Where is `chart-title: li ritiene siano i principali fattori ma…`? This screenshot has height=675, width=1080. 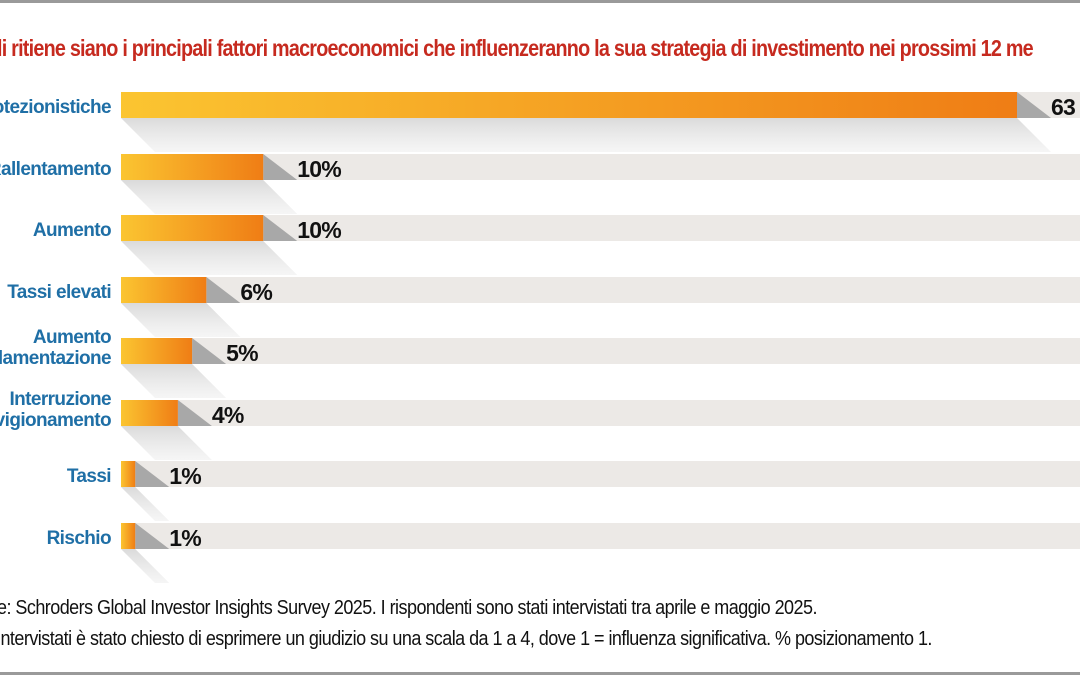 chart-title: li ritiene siano i principali fattori ma… is located at coordinates (517, 48).